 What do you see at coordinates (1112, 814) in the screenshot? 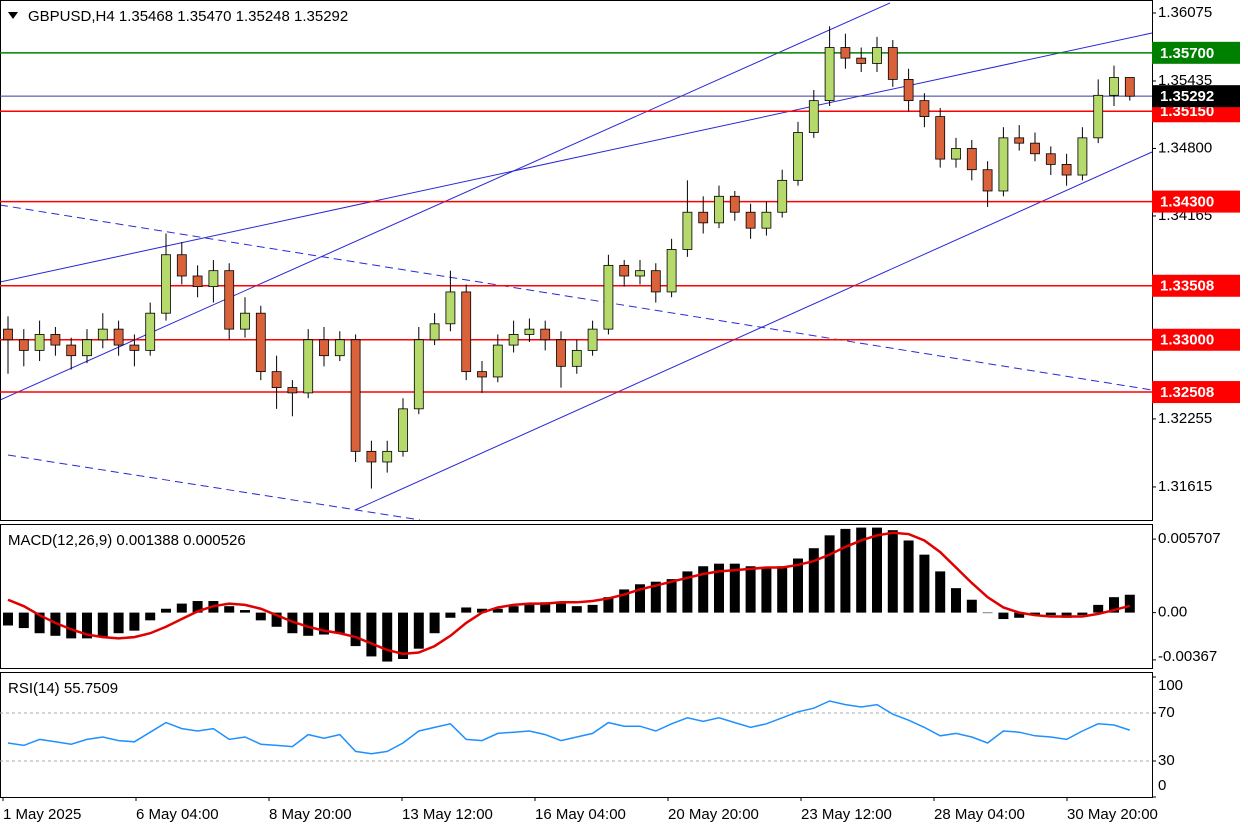
I see `x-tick-label: 30 May 20:00` at bounding box center [1112, 814].